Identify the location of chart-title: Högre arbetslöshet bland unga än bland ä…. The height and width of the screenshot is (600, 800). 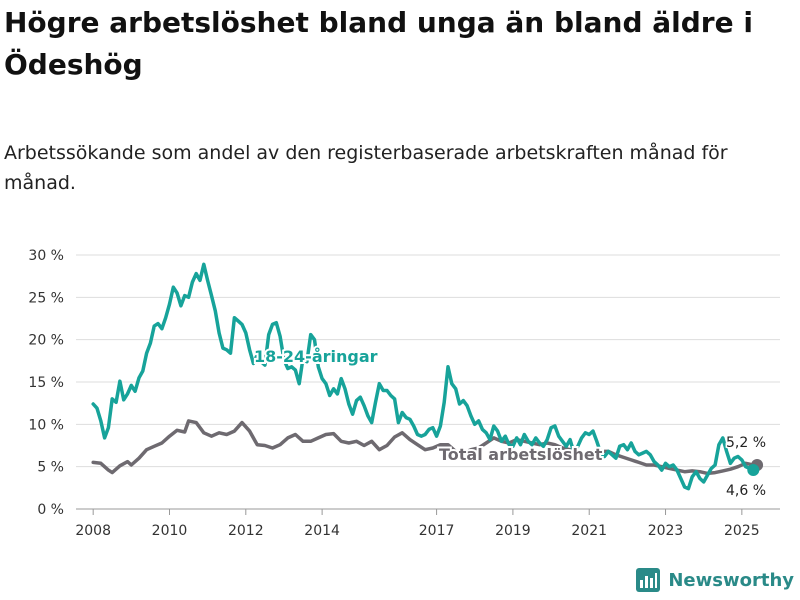
(378, 43).